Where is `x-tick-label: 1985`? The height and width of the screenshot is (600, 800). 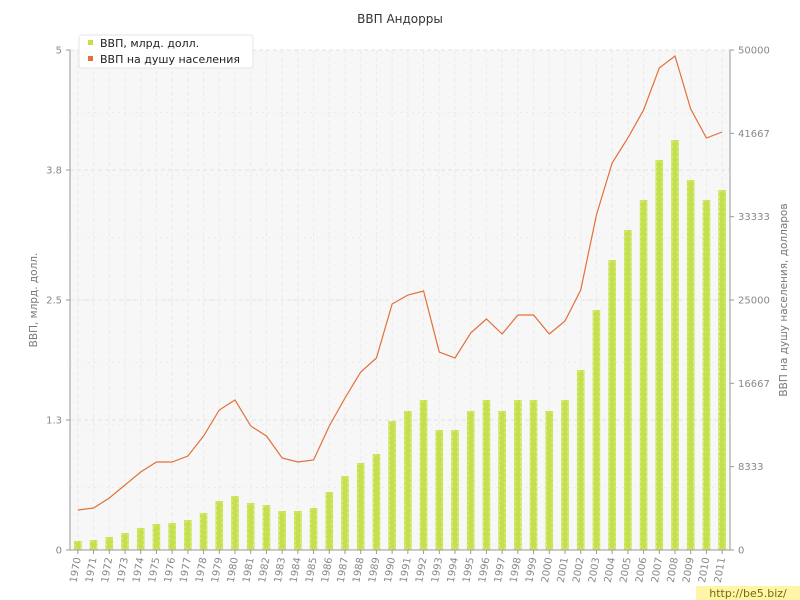 x-tick-label: 1985 is located at coordinates (311, 570).